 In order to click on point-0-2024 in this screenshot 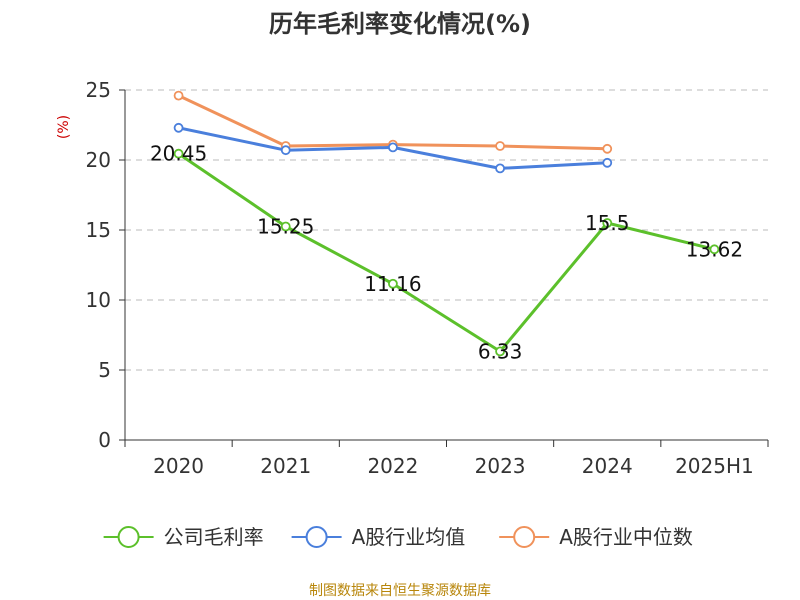, I will do `click(607, 223)`.